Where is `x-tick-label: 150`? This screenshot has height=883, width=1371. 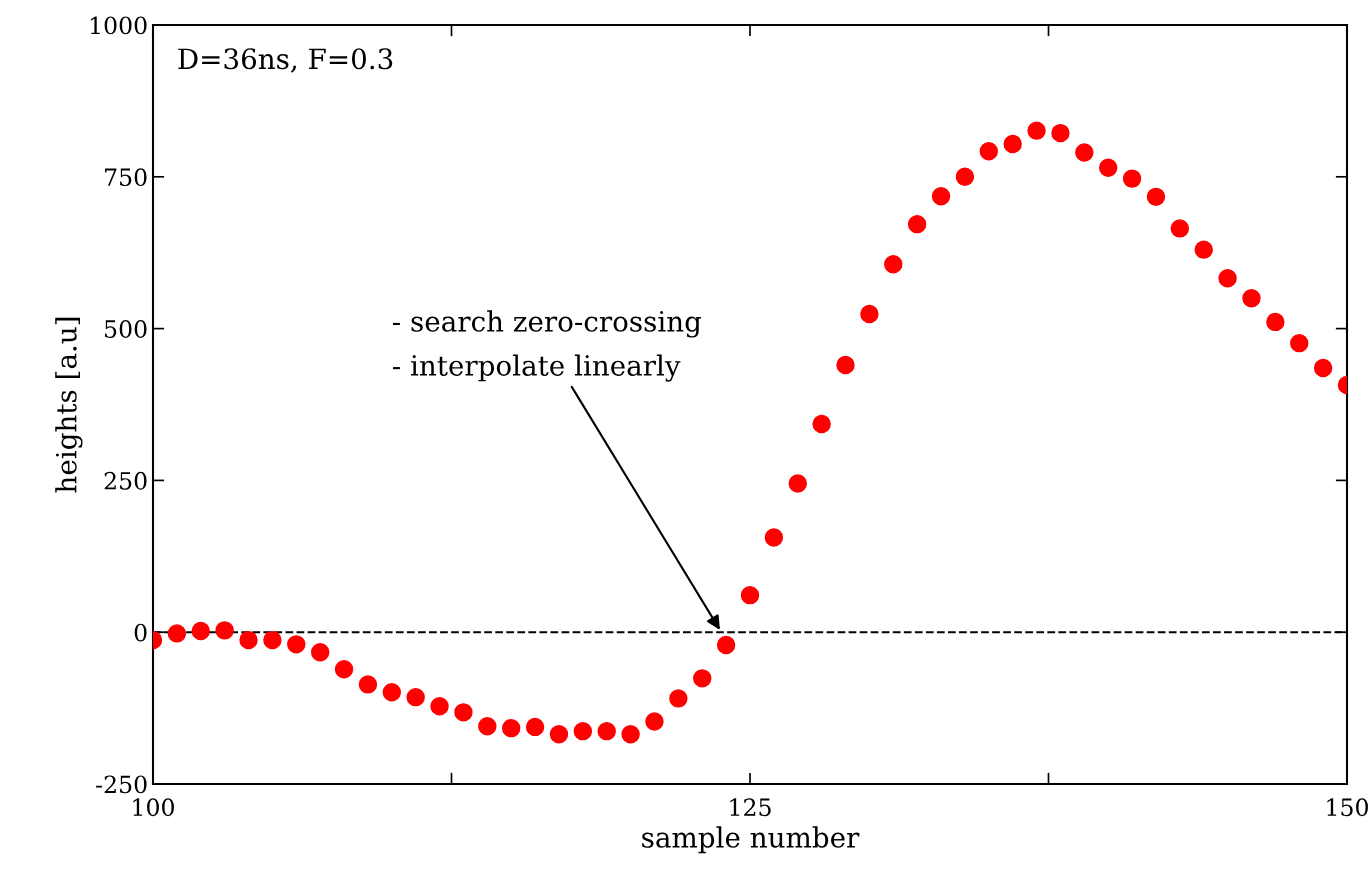 x-tick-label: 150 is located at coordinates (1347, 807).